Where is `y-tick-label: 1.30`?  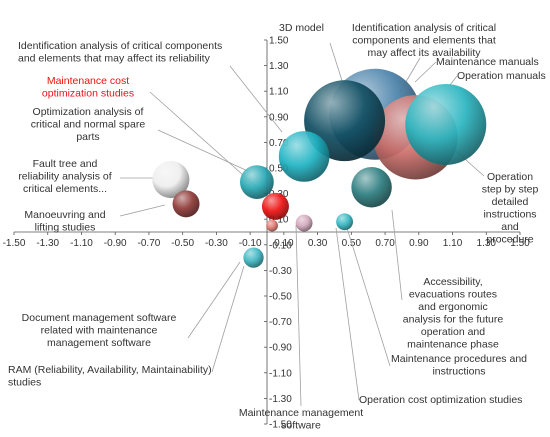 y-tick-label: 1.30 is located at coordinates (279, 66).